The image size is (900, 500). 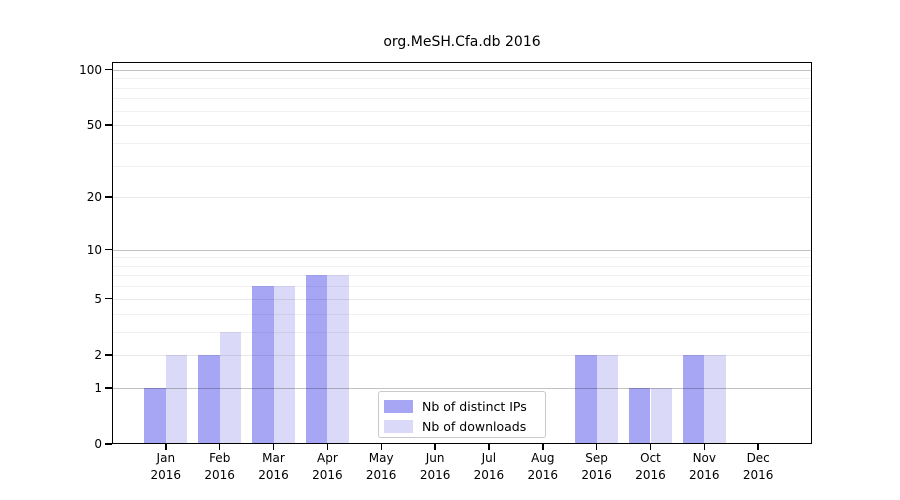 I want to click on x-tick-label: Jun 2016, so click(x=435, y=466).